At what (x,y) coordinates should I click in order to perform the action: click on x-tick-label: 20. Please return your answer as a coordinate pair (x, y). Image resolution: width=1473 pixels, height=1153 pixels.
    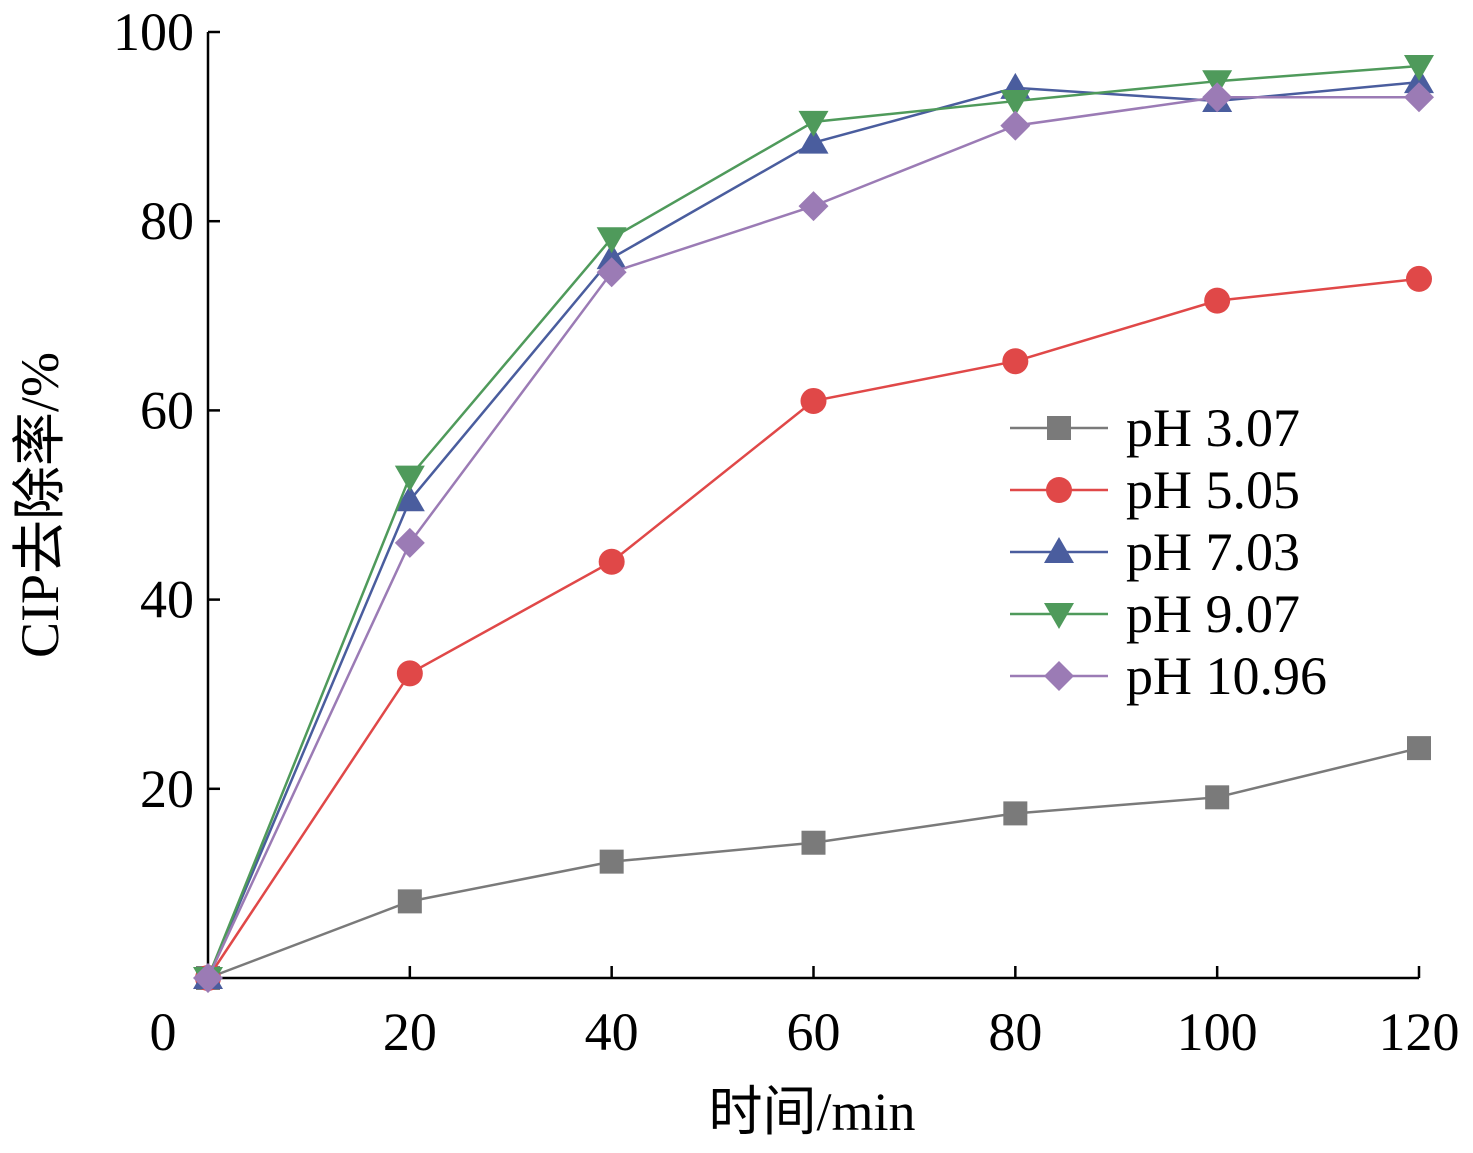
    Looking at the image, I should click on (410, 1032).